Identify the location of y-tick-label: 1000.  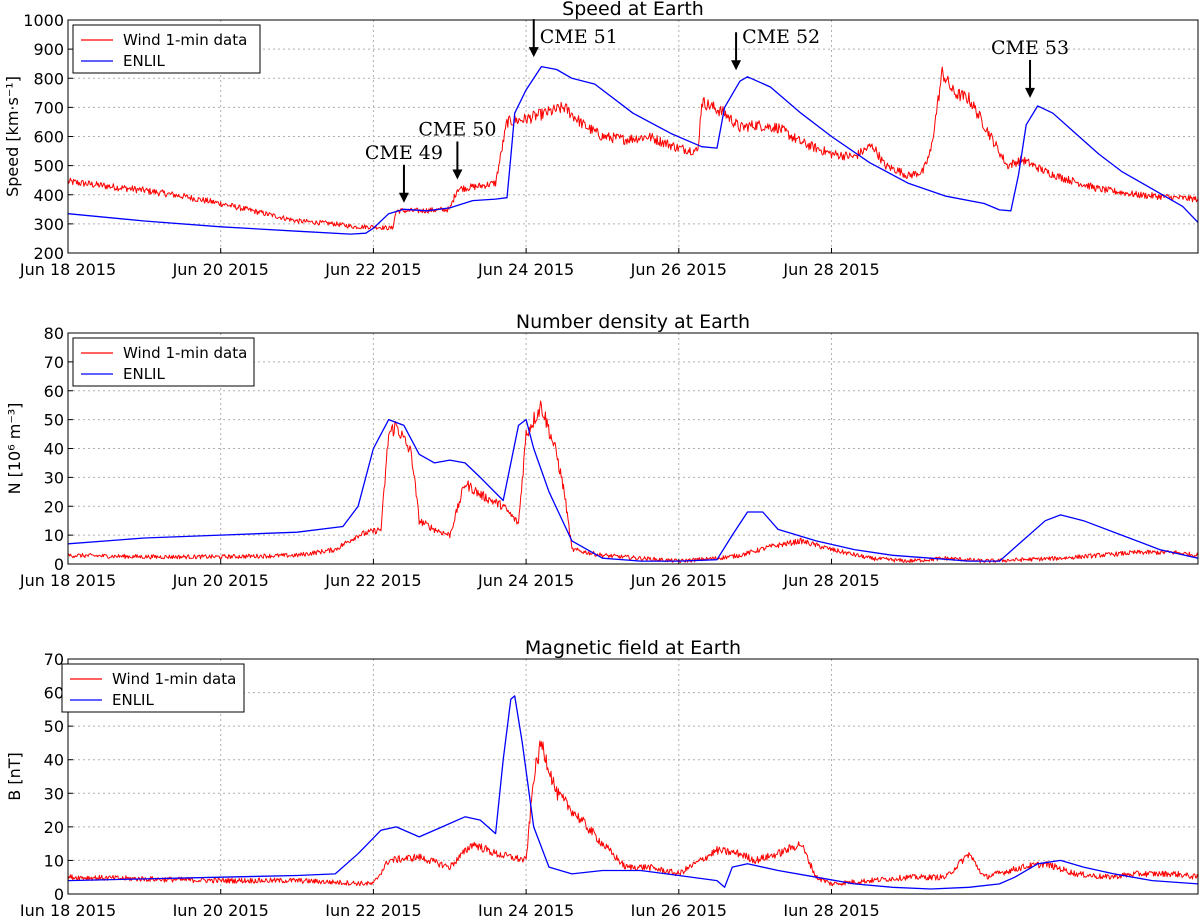
(43, 20).